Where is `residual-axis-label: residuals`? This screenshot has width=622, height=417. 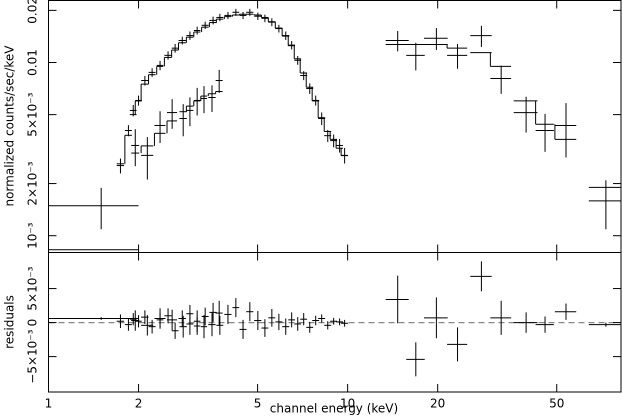 residual-axis-label: residuals is located at coordinates (10, 322).